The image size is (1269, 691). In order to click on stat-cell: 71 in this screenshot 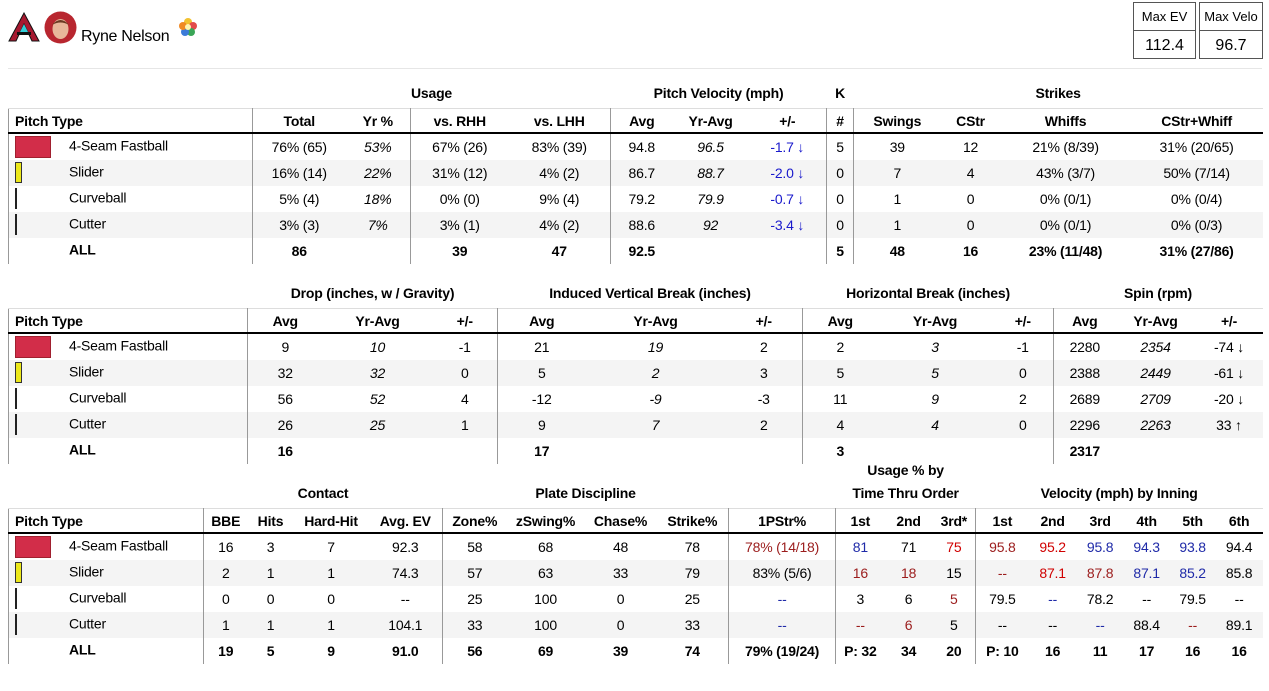, I will do `click(908, 547)`.